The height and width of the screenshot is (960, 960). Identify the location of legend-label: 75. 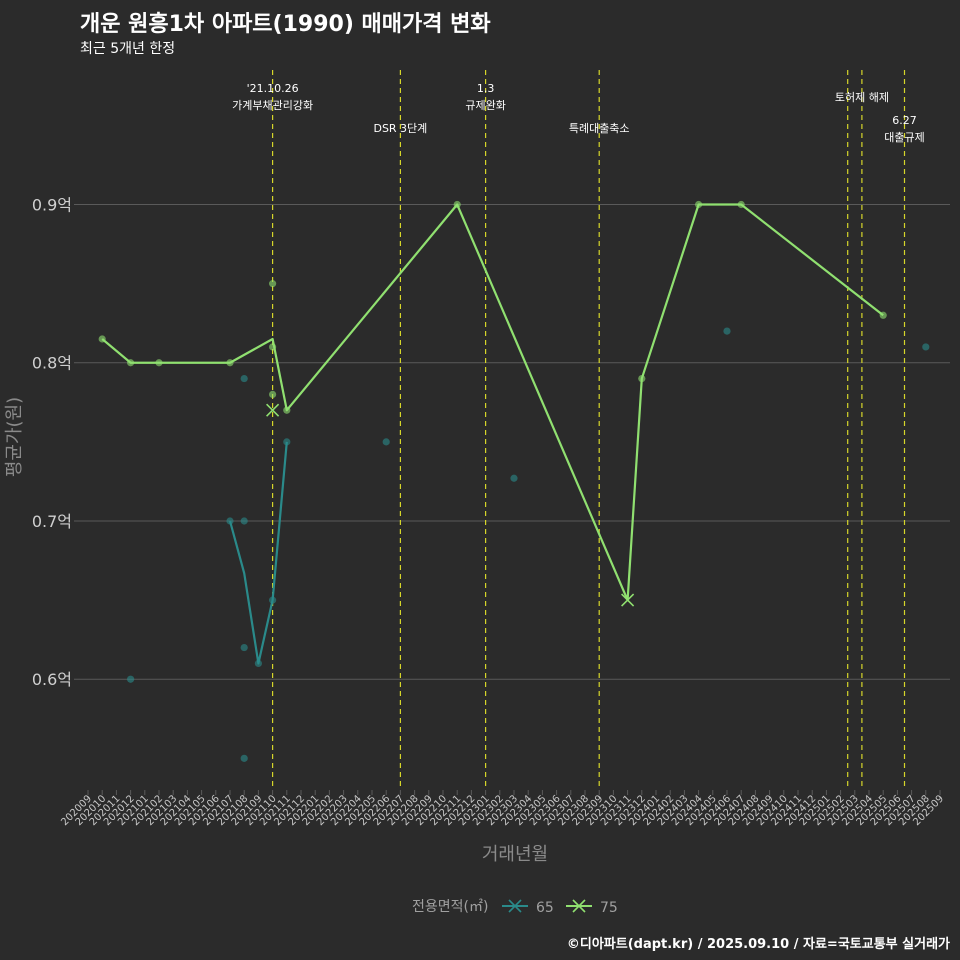
(609, 908).